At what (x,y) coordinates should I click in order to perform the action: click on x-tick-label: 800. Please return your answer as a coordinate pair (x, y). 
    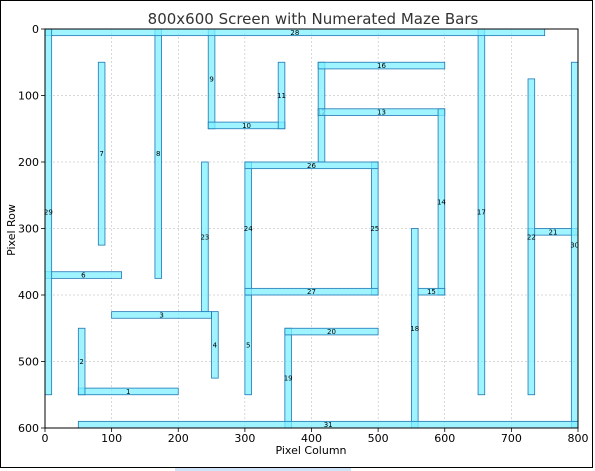
    Looking at the image, I should click on (578, 438).